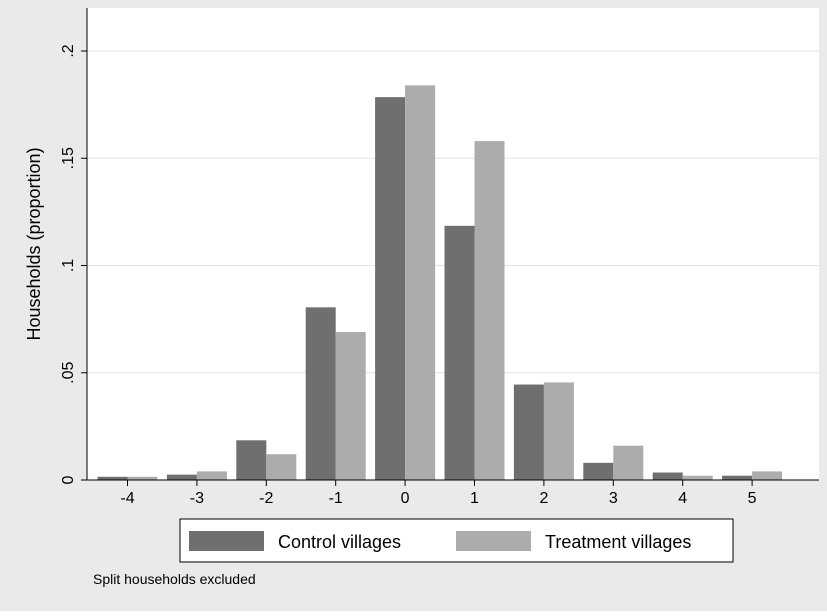 The height and width of the screenshot is (616, 827). What do you see at coordinates (339, 542) in the screenshot?
I see `legend-label-control: Control villages` at bounding box center [339, 542].